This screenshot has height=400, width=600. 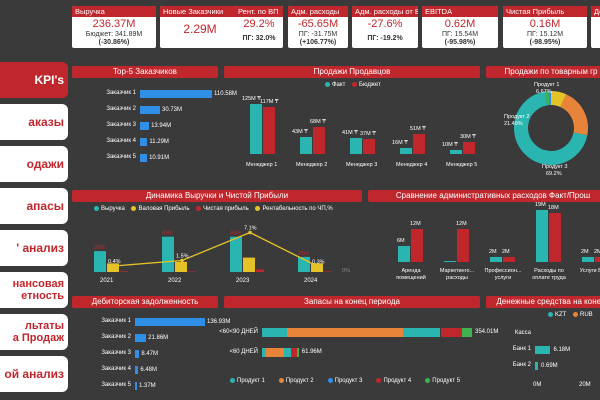 I want to click on bar-value-label: 110.58M, so click(x=225, y=94).